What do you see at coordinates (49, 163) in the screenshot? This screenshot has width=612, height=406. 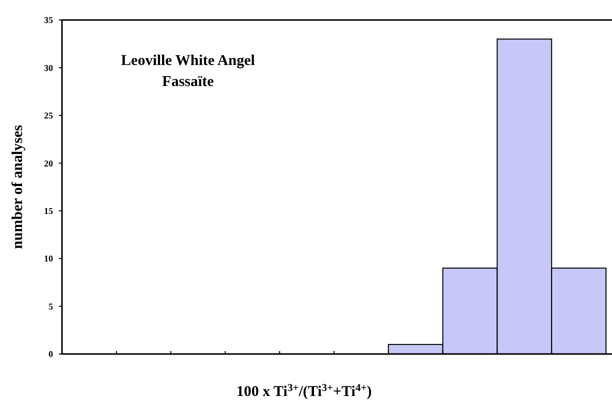 I see `y-tick-label: 20` at bounding box center [49, 163].